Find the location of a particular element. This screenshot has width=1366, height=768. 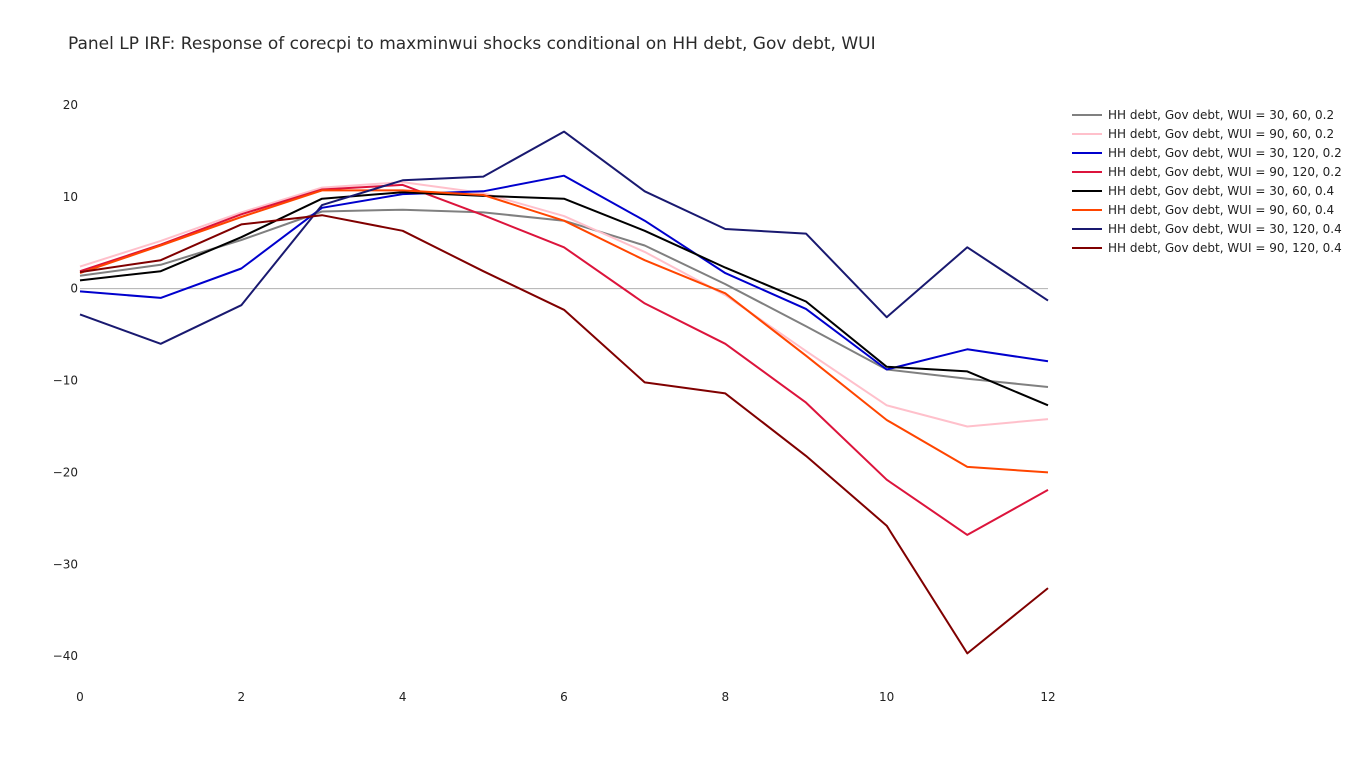

y-tick-label: −30 is located at coordinates (65, 564).